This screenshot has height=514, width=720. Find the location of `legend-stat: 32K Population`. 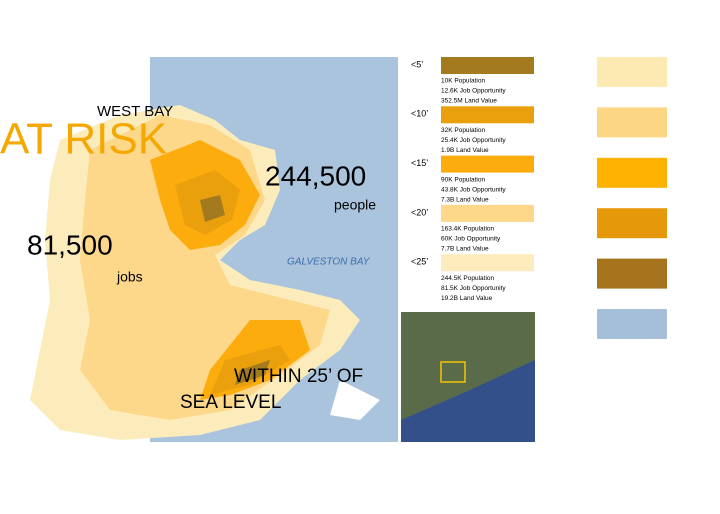

legend-stat: 32K Population is located at coordinates (463, 130).